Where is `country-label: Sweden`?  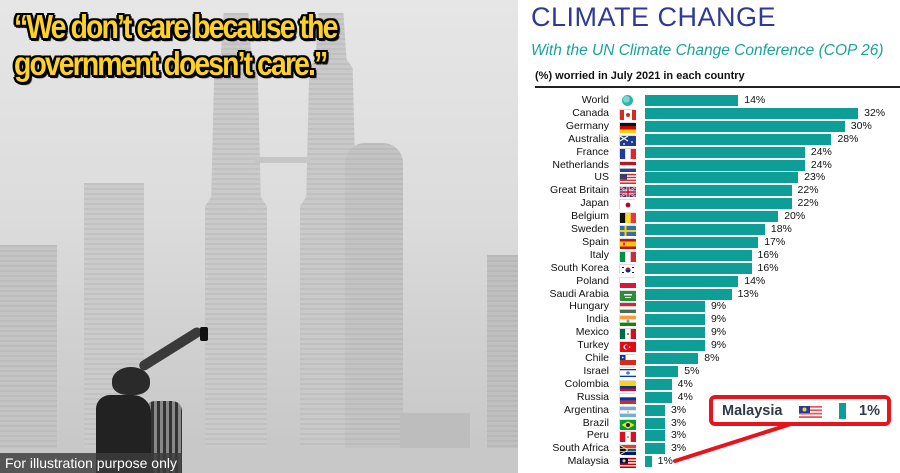
country-label: Sweden is located at coordinates (590, 229).